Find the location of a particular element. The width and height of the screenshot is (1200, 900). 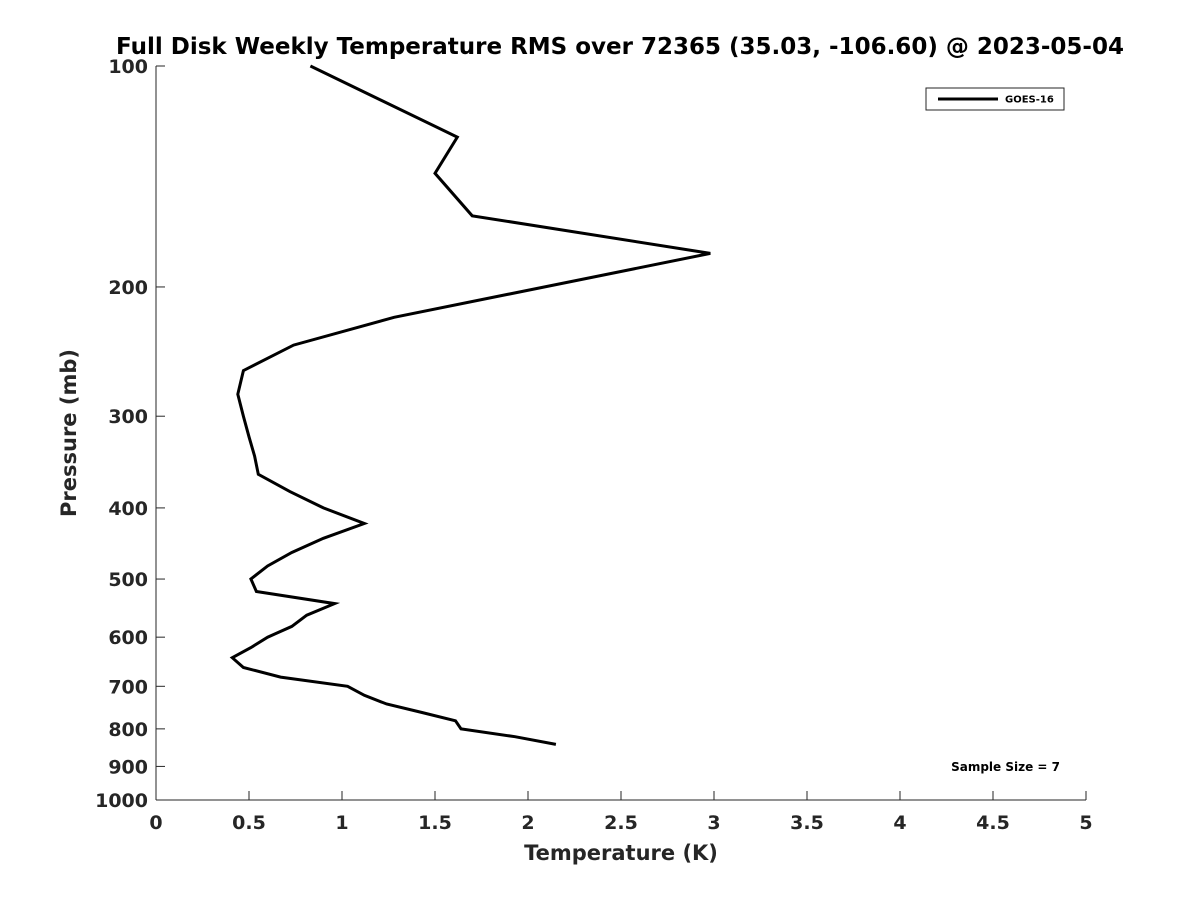

x-tick-label: 3.5 is located at coordinates (807, 823).